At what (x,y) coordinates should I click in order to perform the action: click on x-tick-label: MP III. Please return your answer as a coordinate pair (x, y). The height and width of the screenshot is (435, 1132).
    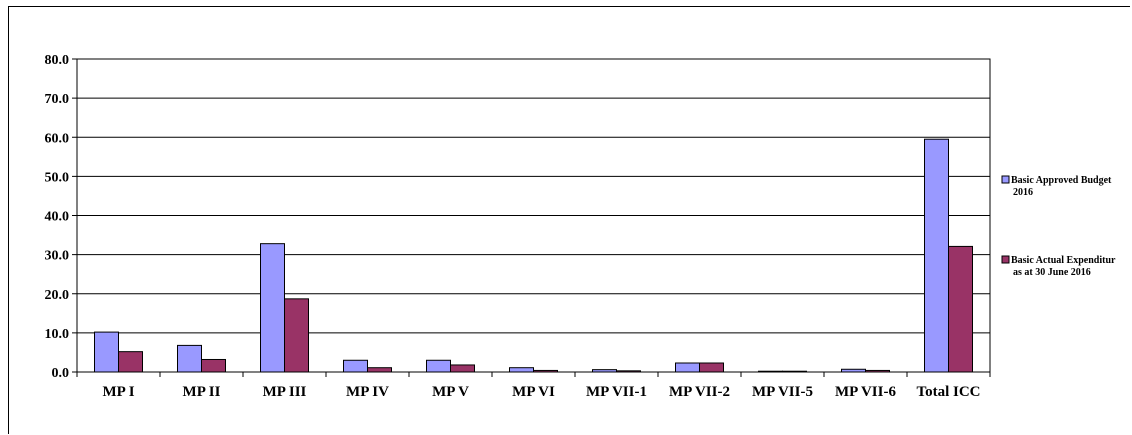
    Looking at the image, I should click on (285, 392).